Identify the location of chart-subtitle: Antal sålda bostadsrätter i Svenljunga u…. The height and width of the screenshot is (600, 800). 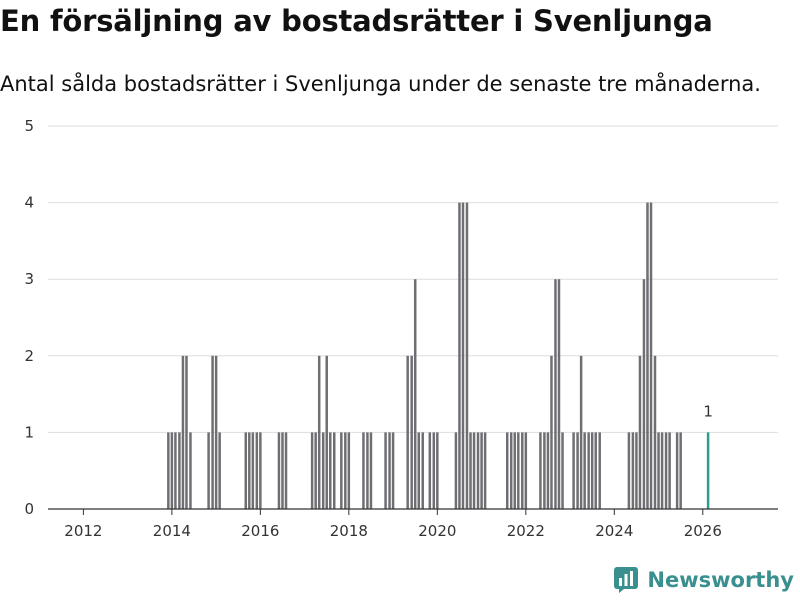
(380, 84).